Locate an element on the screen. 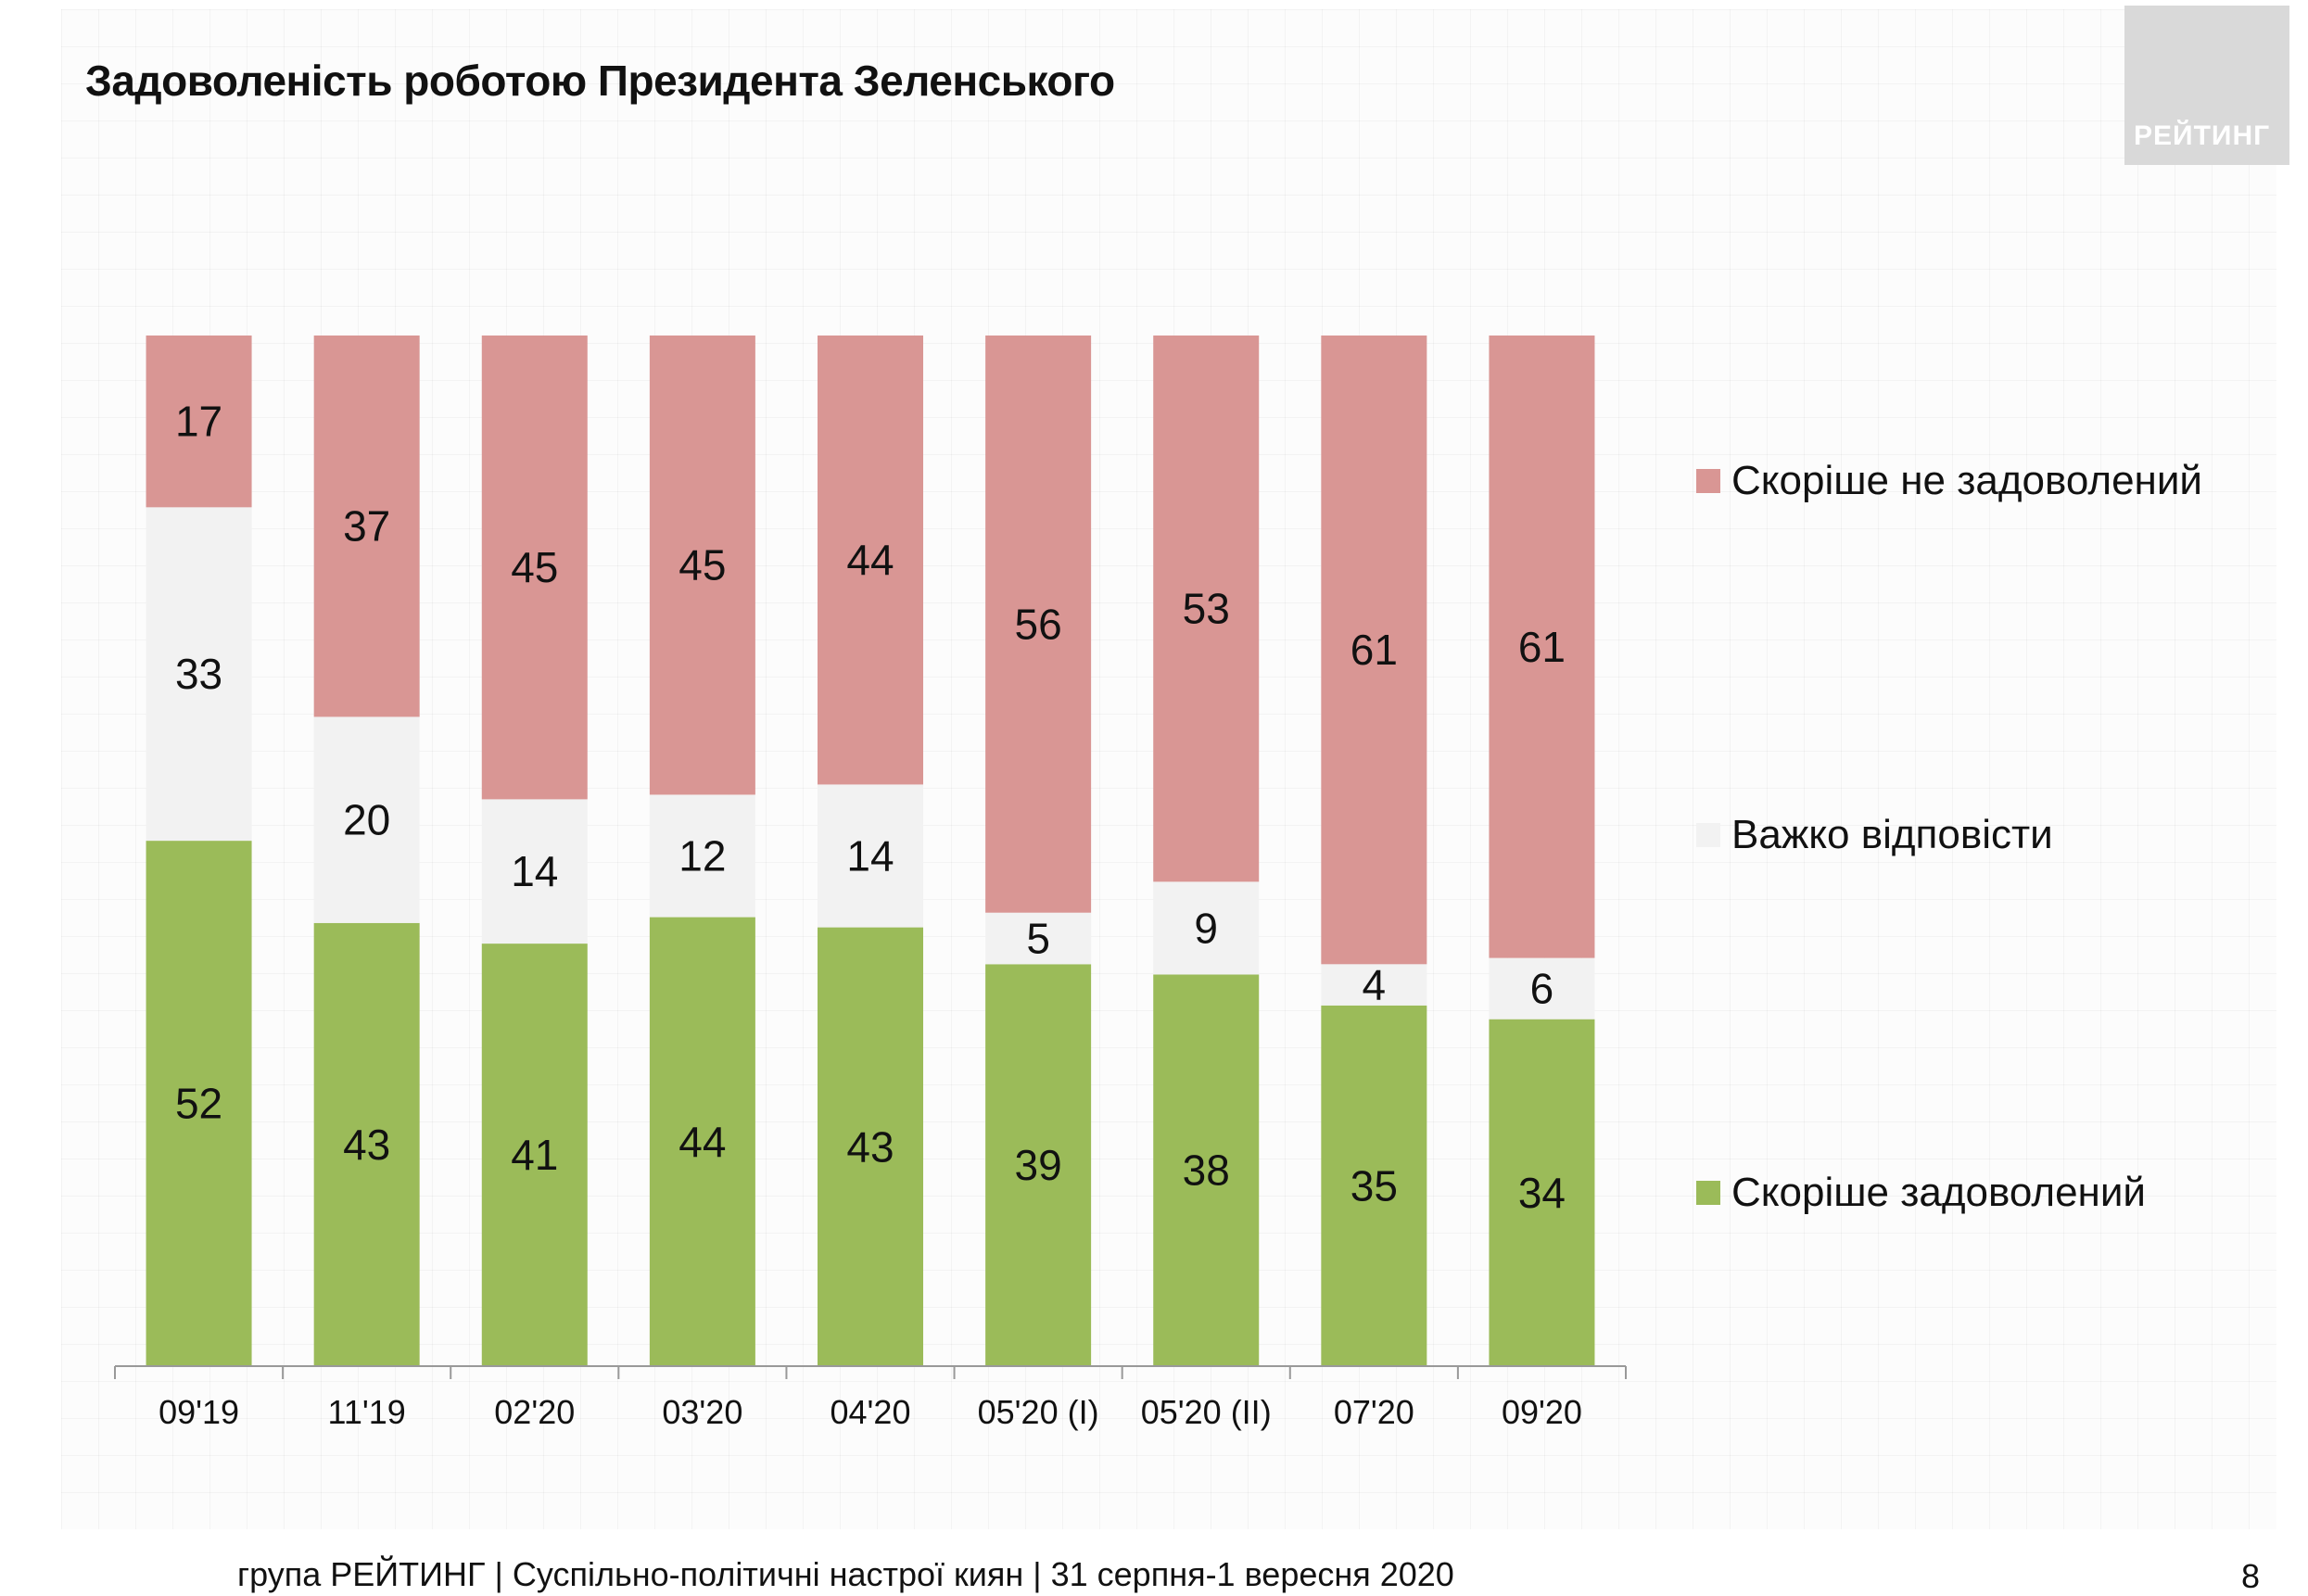 The width and height of the screenshot is (2308, 1596). legend-label: Скоріше не задоволений is located at coordinates (1966, 481).